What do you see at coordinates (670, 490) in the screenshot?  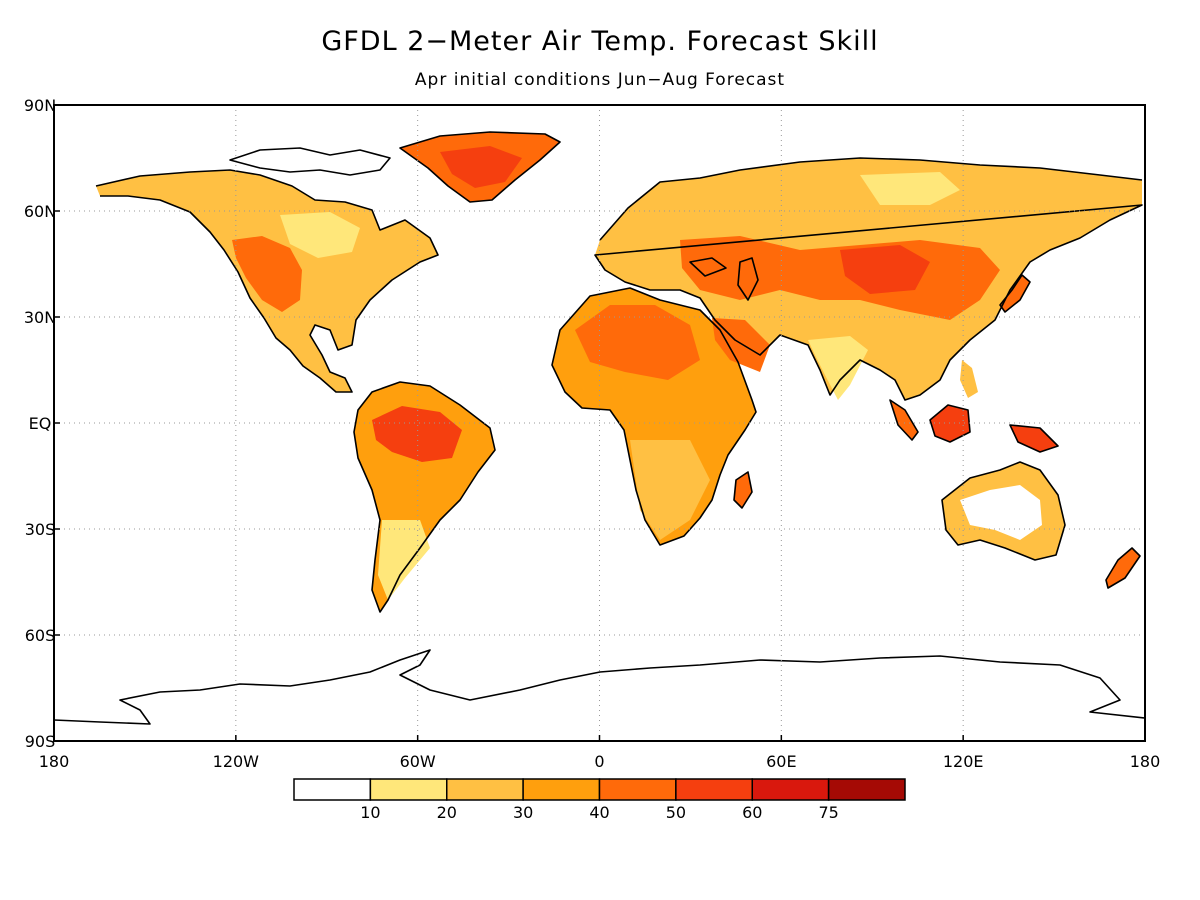 I see `africa-south-mid` at bounding box center [670, 490].